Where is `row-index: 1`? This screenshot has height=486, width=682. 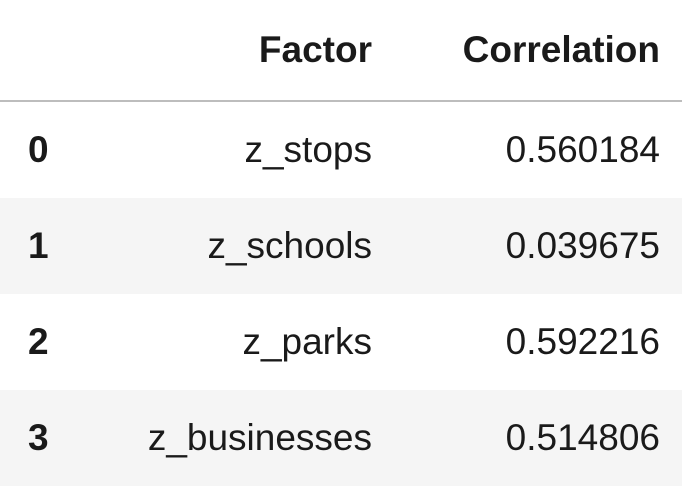
row-index: 1 is located at coordinates (38, 245).